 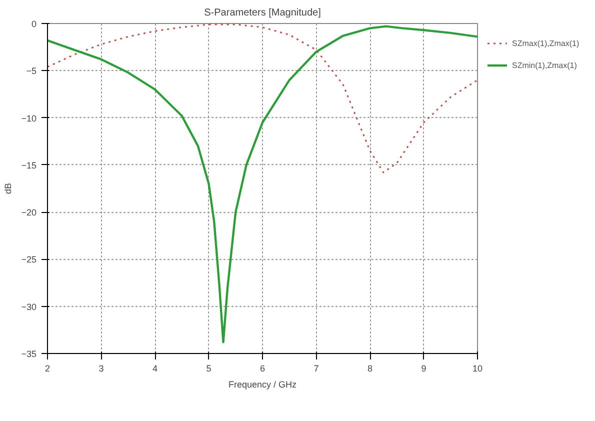 What do you see at coordinates (101, 369) in the screenshot?
I see `x-tick-label: 3` at bounding box center [101, 369].